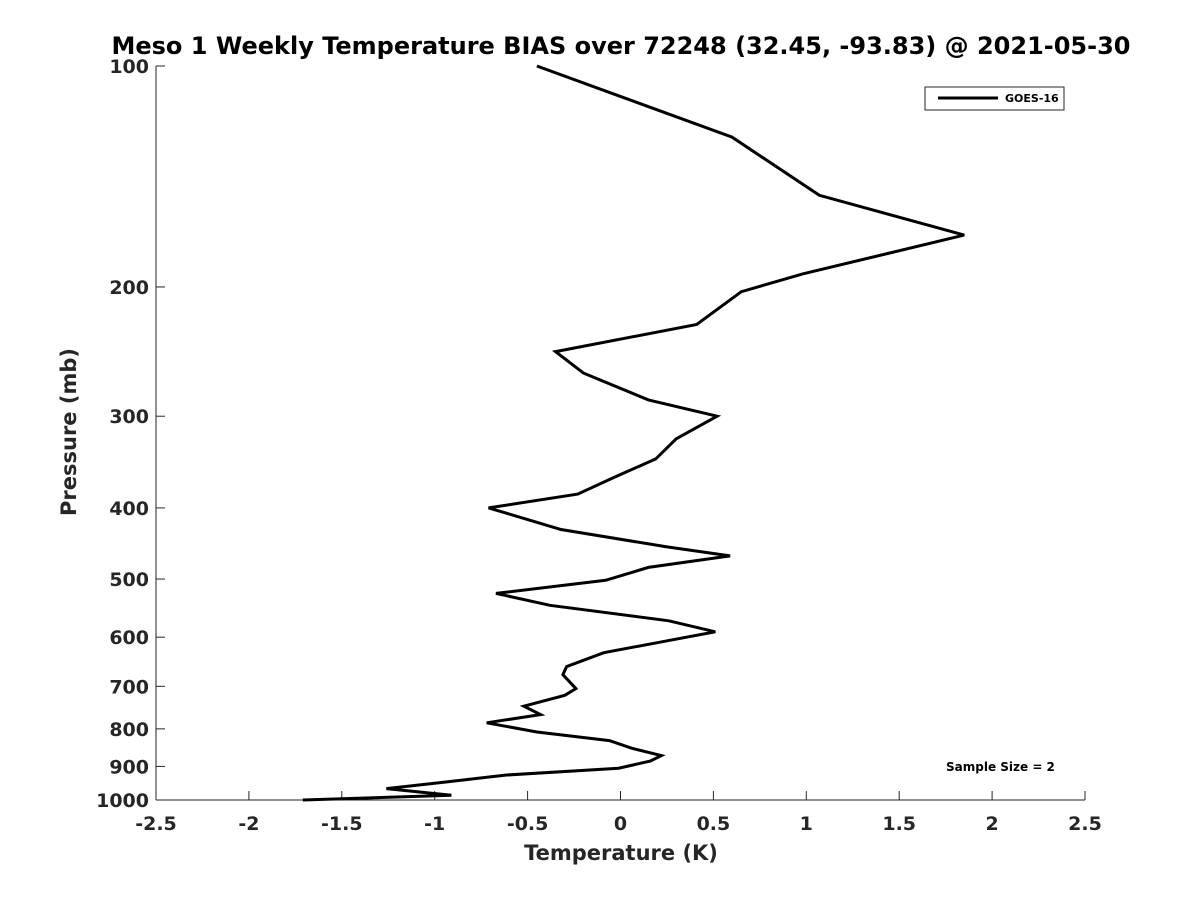 The image size is (1200, 900). What do you see at coordinates (122, 801) in the screenshot?
I see `y-tick-label: 1000` at bounding box center [122, 801].